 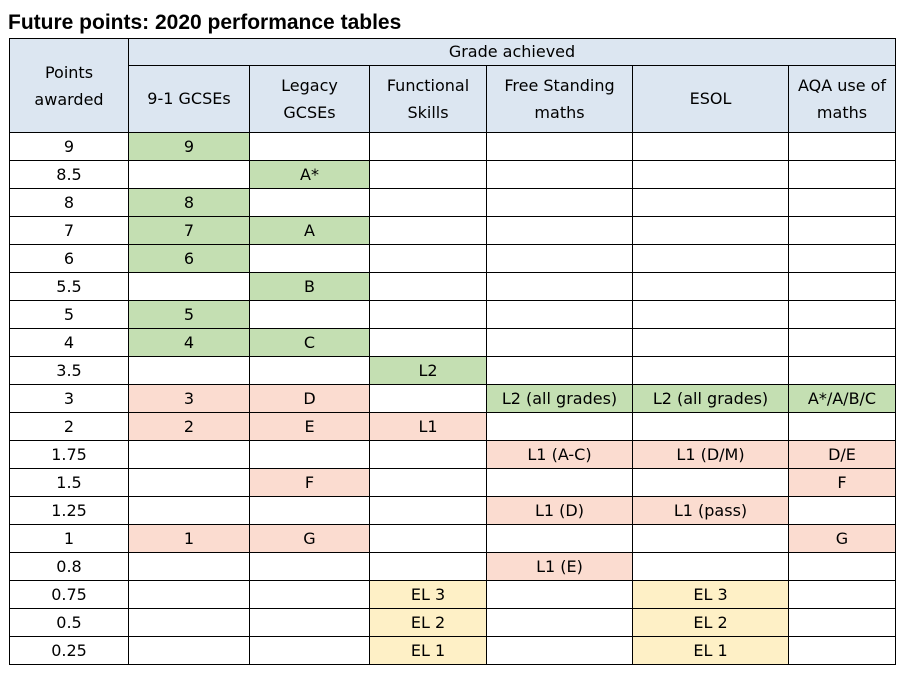 What do you see at coordinates (189, 258) in the screenshot?
I see `grade-cell: 6` at bounding box center [189, 258].